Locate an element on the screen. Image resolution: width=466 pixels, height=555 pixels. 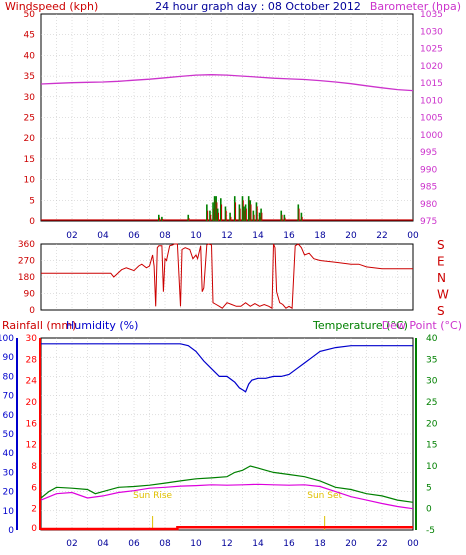
rainfall-tick-label: 0 is located at coordinates (34, 529).